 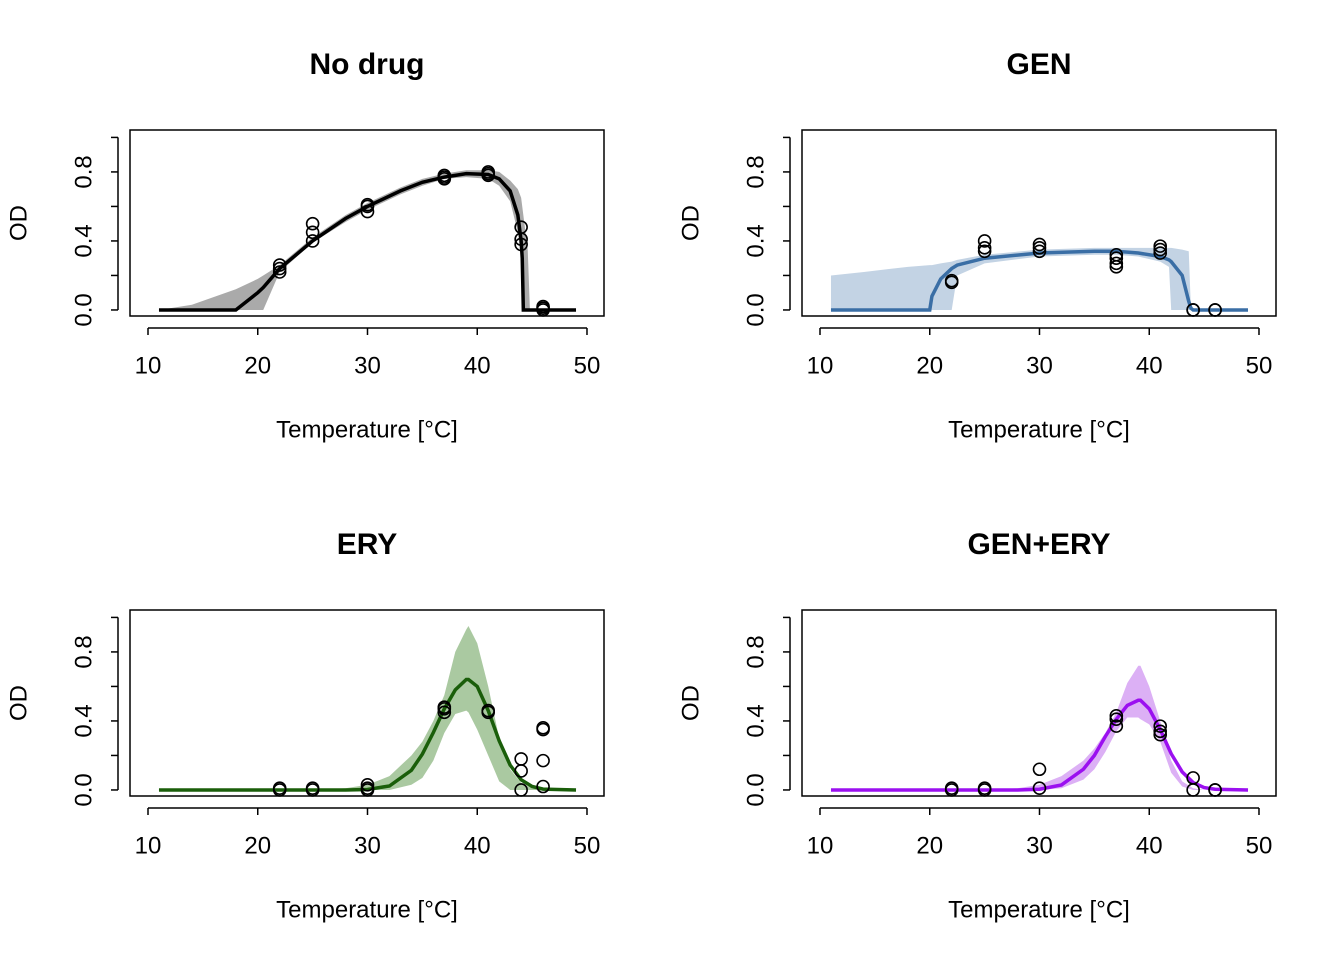 I want to click on chart-title: ERY, so click(x=367, y=544).